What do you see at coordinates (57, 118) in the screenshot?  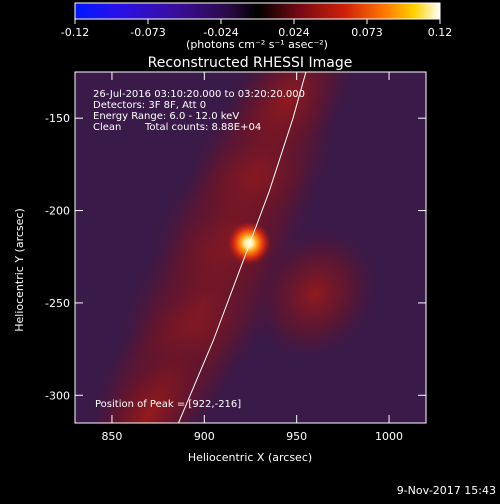 I see `y-tick-label: -150` at bounding box center [57, 118].